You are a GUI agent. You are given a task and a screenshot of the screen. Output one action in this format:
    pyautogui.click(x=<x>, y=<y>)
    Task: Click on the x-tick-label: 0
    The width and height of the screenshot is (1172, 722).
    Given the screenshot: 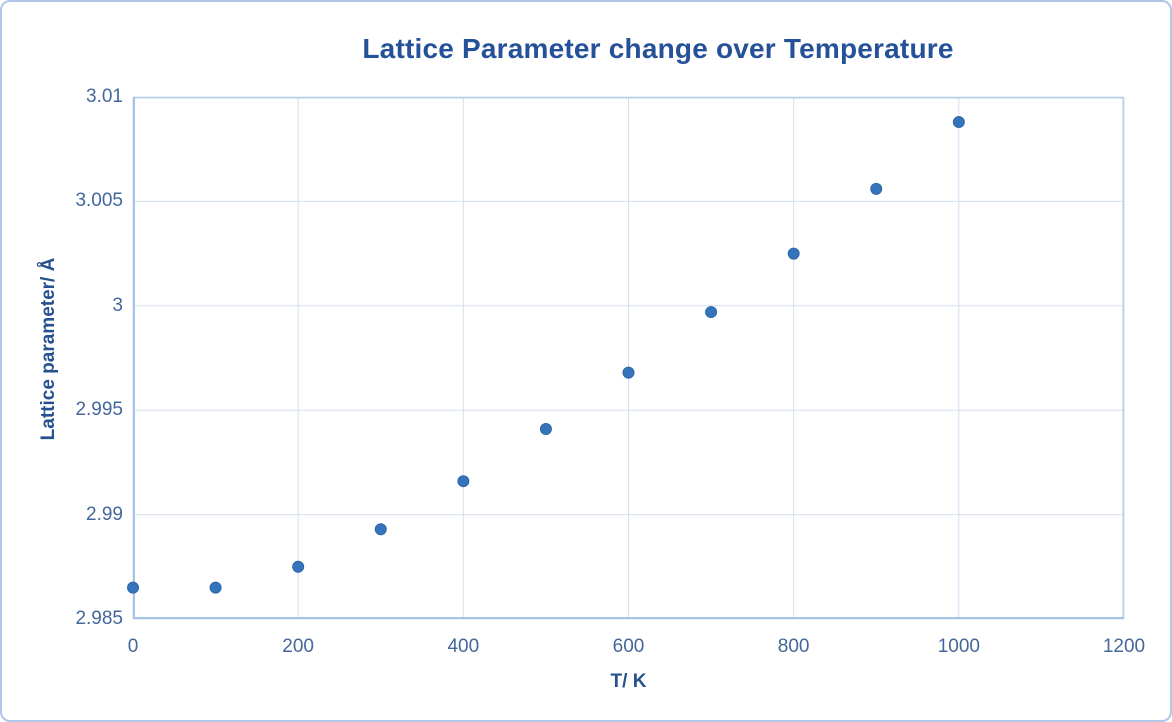 What is the action you would take?
    pyautogui.click(x=133, y=646)
    